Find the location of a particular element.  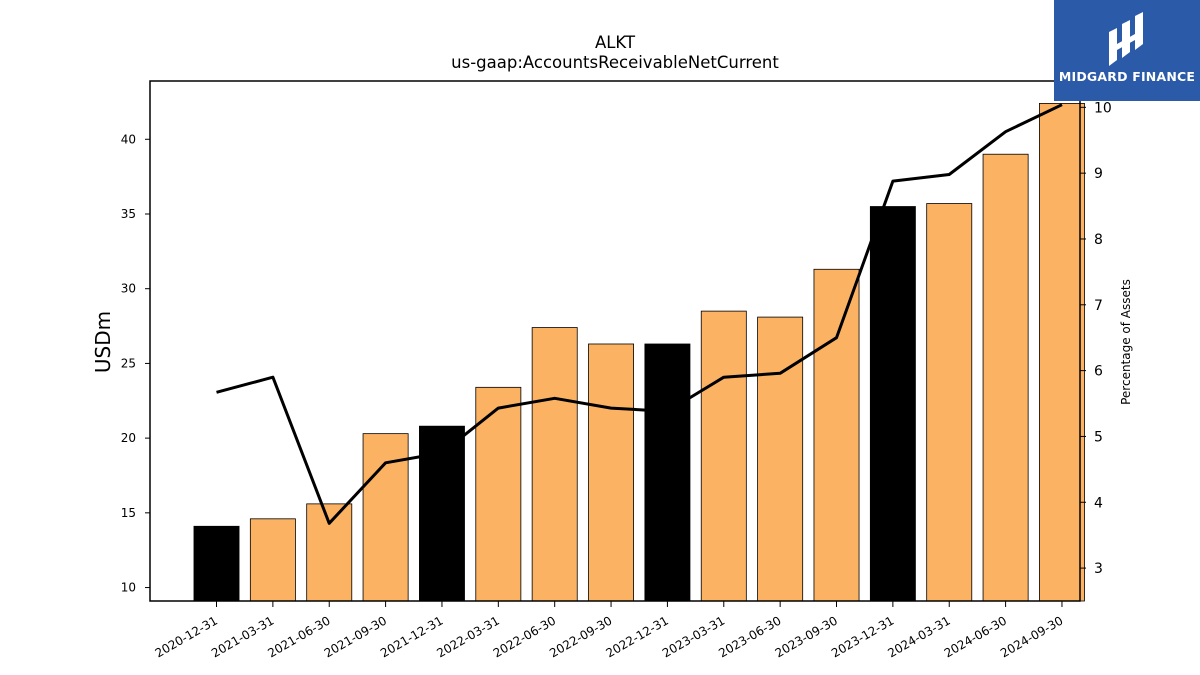

y-tick-label: 25 is located at coordinates (128, 363).